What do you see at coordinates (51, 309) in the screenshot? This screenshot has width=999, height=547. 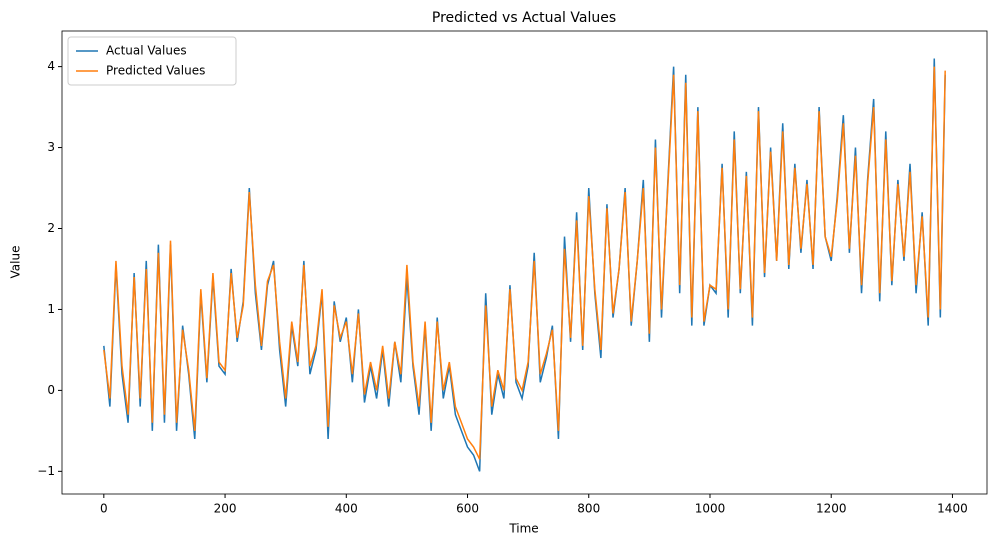 I see `y-tick-label: 1` at bounding box center [51, 309].